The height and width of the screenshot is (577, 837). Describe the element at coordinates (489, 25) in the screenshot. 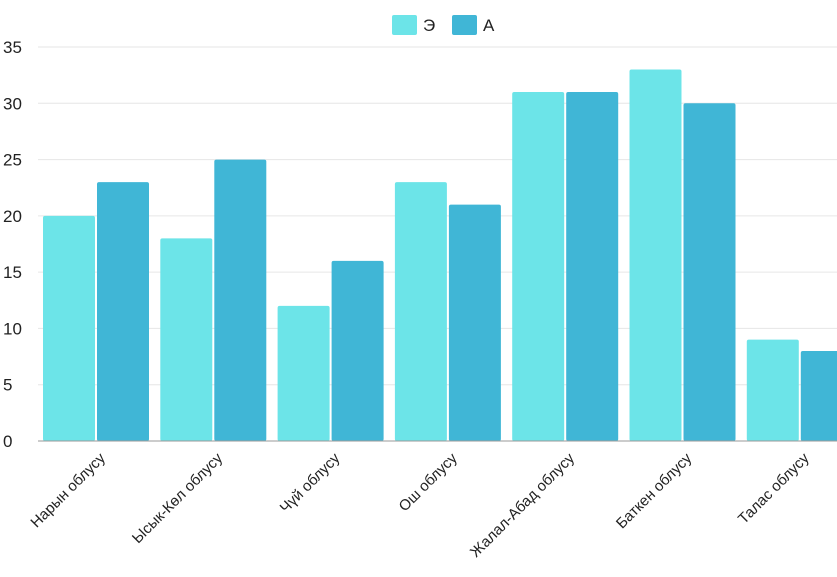

I see `legend-label: А` at that location.